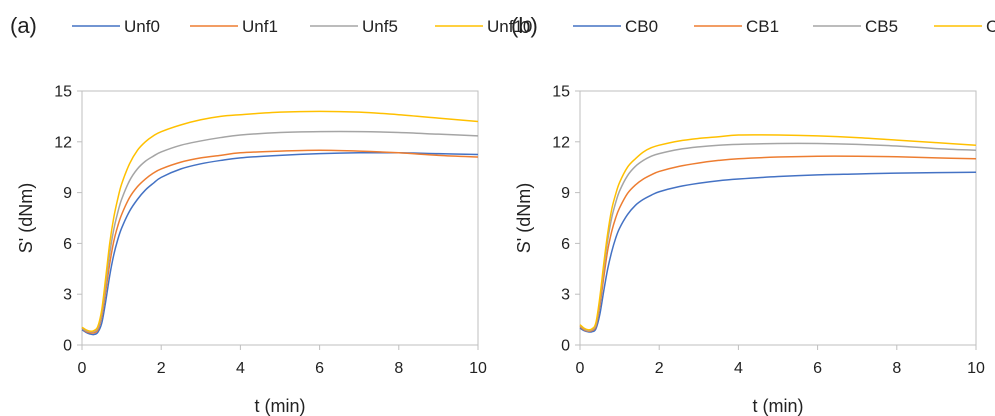  I want to click on legend-label-unf1: Unf1, so click(260, 26).